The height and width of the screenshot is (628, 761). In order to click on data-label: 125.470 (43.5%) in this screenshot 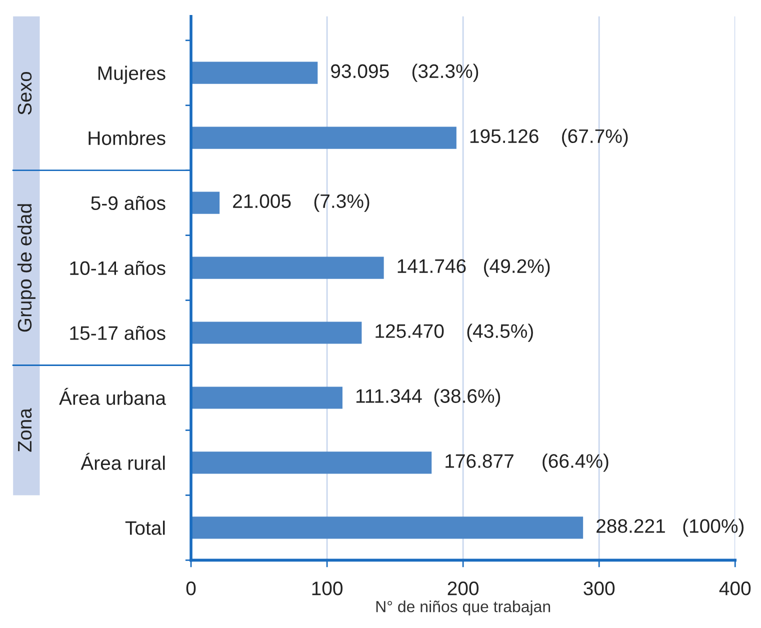, I will do `click(454, 333)`.